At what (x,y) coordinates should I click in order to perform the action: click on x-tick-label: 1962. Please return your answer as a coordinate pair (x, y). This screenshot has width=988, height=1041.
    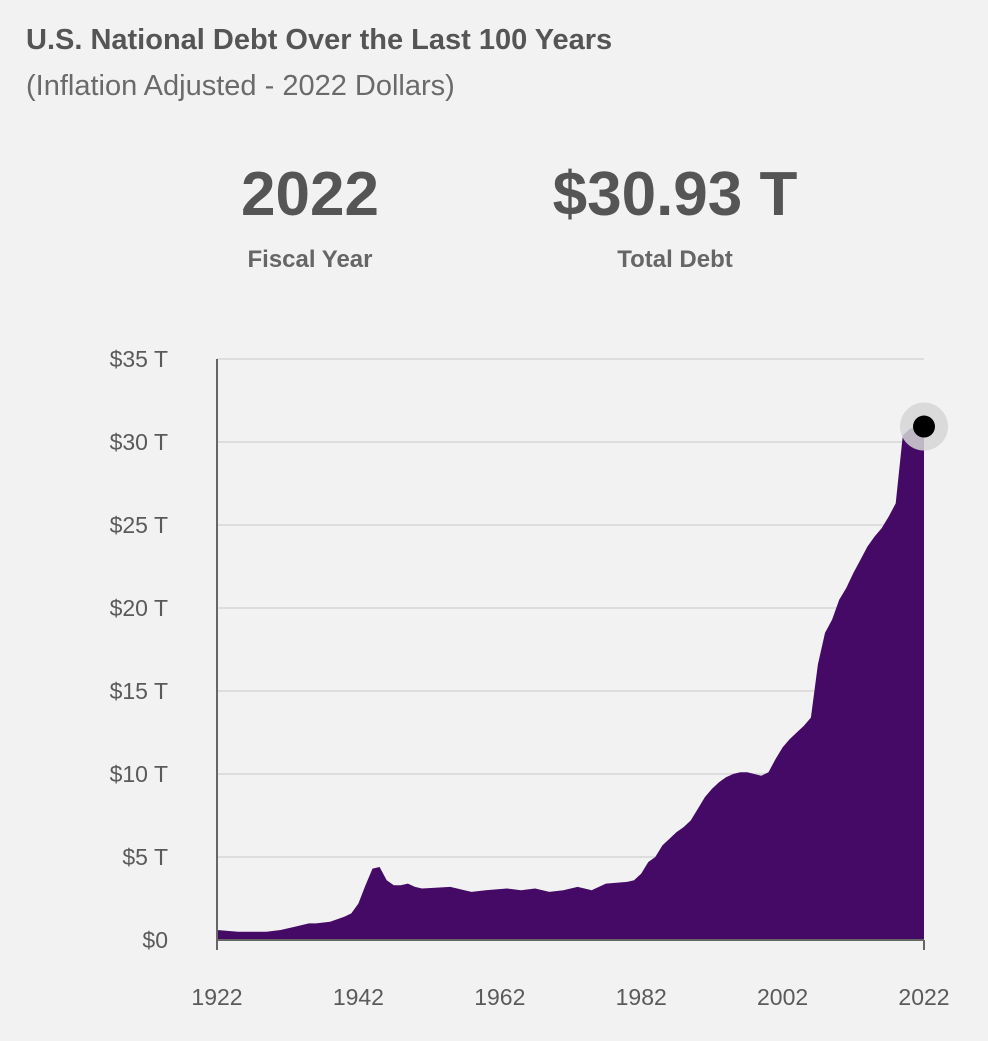
    Looking at the image, I should click on (499, 997).